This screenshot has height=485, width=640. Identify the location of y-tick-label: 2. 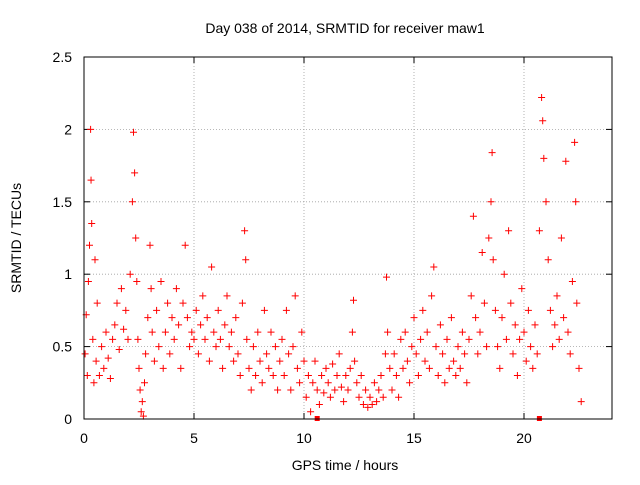
(68, 129).